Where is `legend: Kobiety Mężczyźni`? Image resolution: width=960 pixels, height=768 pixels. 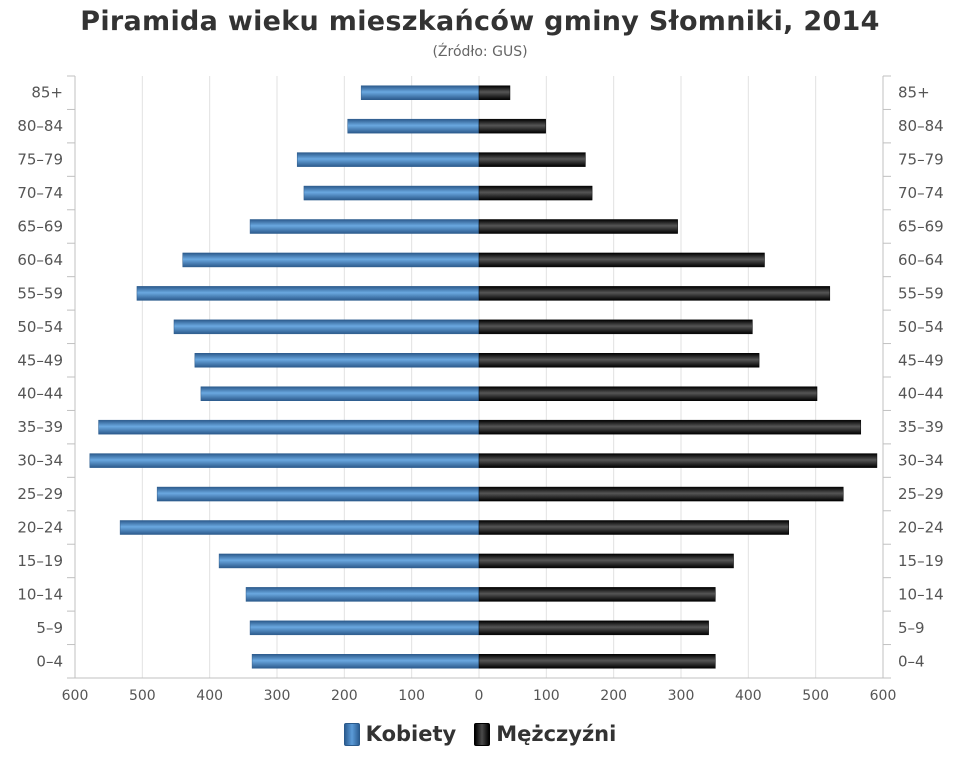
legend: Kobiety Mężczyźni is located at coordinates (480, 734).